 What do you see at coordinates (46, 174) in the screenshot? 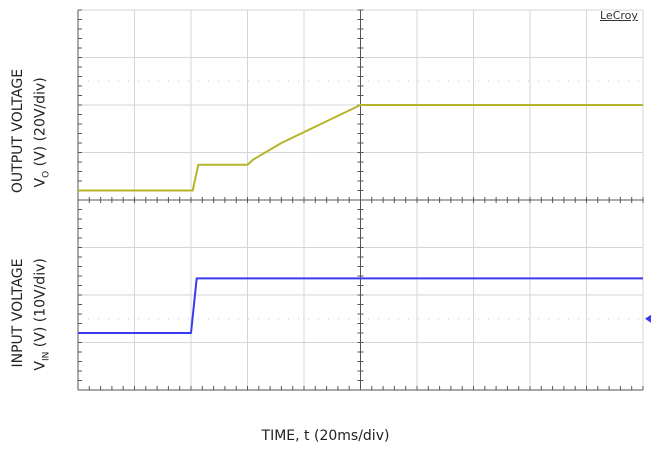
I see `top-axis-subscript: O` at bounding box center [46, 174].